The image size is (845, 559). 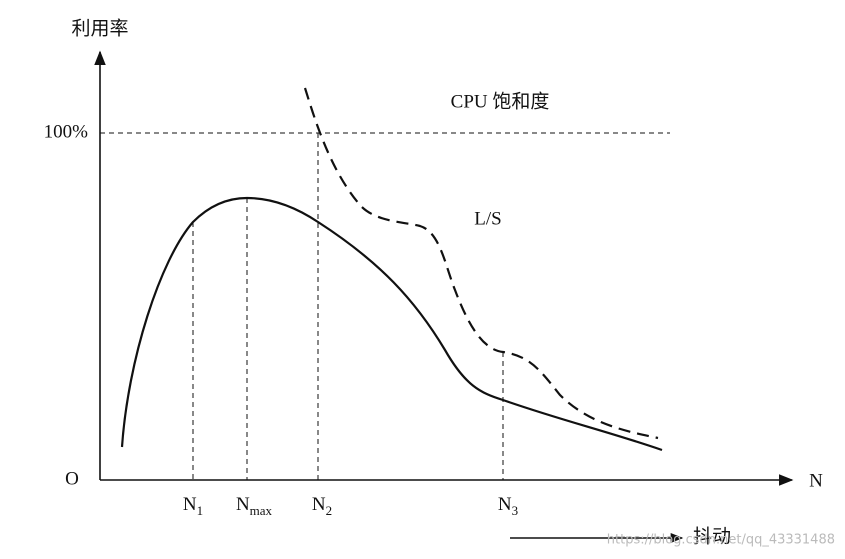 What do you see at coordinates (322, 506) in the screenshot?
I see `marker-label: N2` at bounding box center [322, 506].